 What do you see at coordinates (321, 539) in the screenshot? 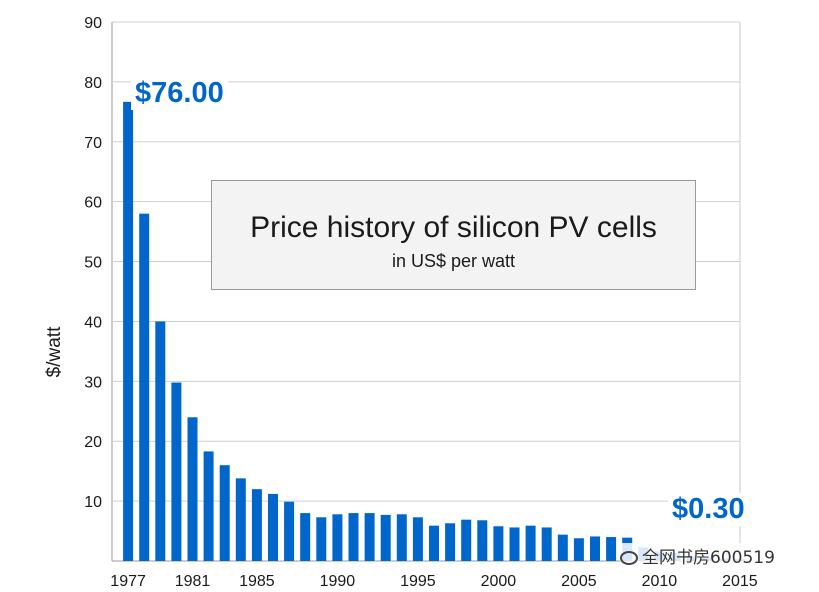
I see `bar-1989` at bounding box center [321, 539].